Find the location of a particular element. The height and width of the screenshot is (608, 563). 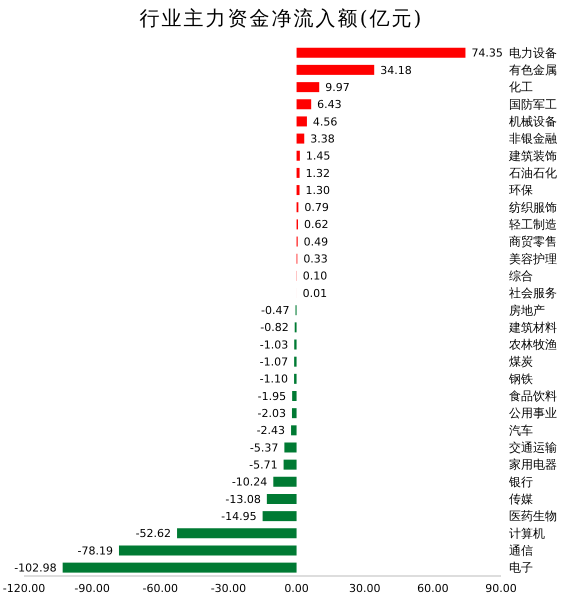

y-tick-label: 化工 is located at coordinates (521, 87).